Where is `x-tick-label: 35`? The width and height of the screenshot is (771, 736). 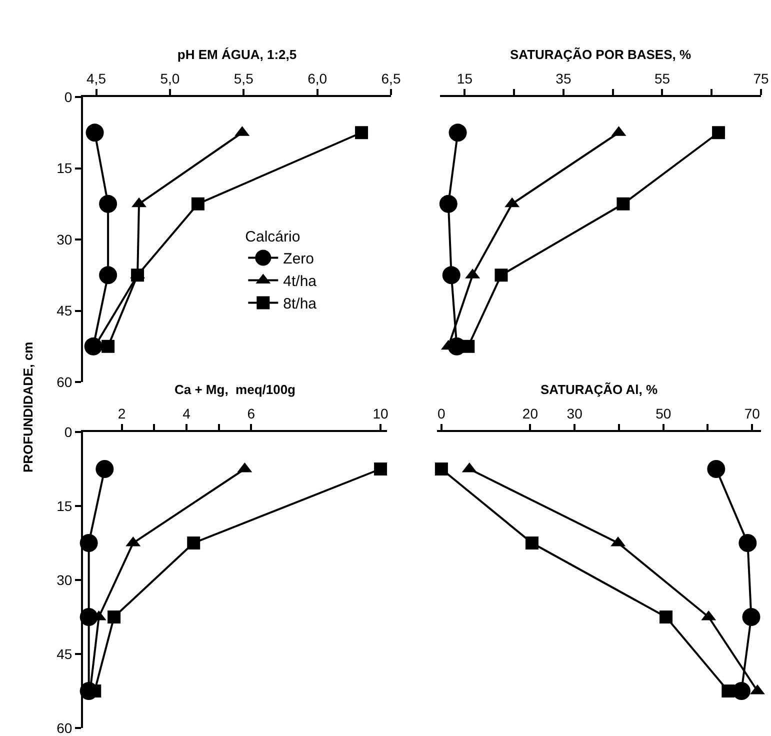 x-tick-label: 35 is located at coordinates (564, 78).